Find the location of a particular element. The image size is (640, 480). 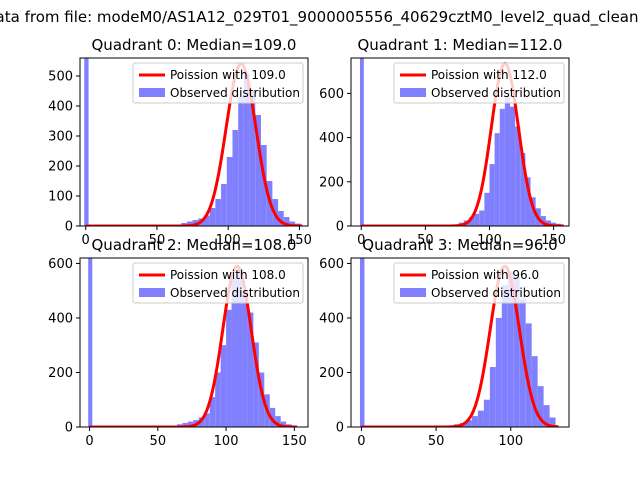

legend-fit-label: Poission with 109.0 is located at coordinates (228, 75).